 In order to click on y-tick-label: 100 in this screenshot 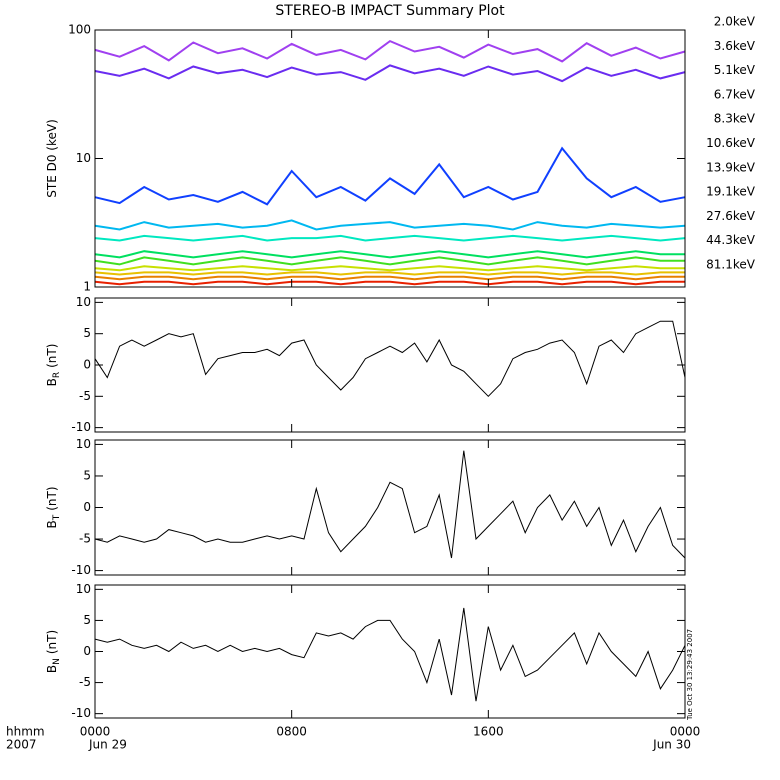, I will do `click(79, 30)`.